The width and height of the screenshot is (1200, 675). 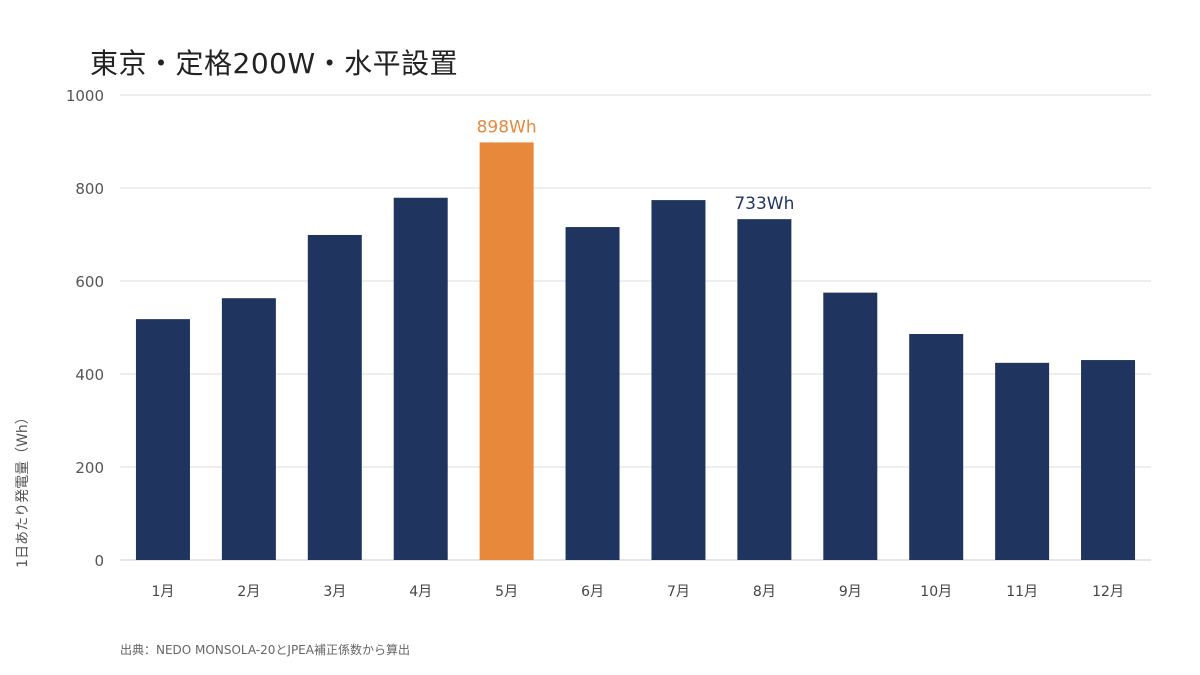 I want to click on x-tick-label: 4月, so click(x=420, y=592).